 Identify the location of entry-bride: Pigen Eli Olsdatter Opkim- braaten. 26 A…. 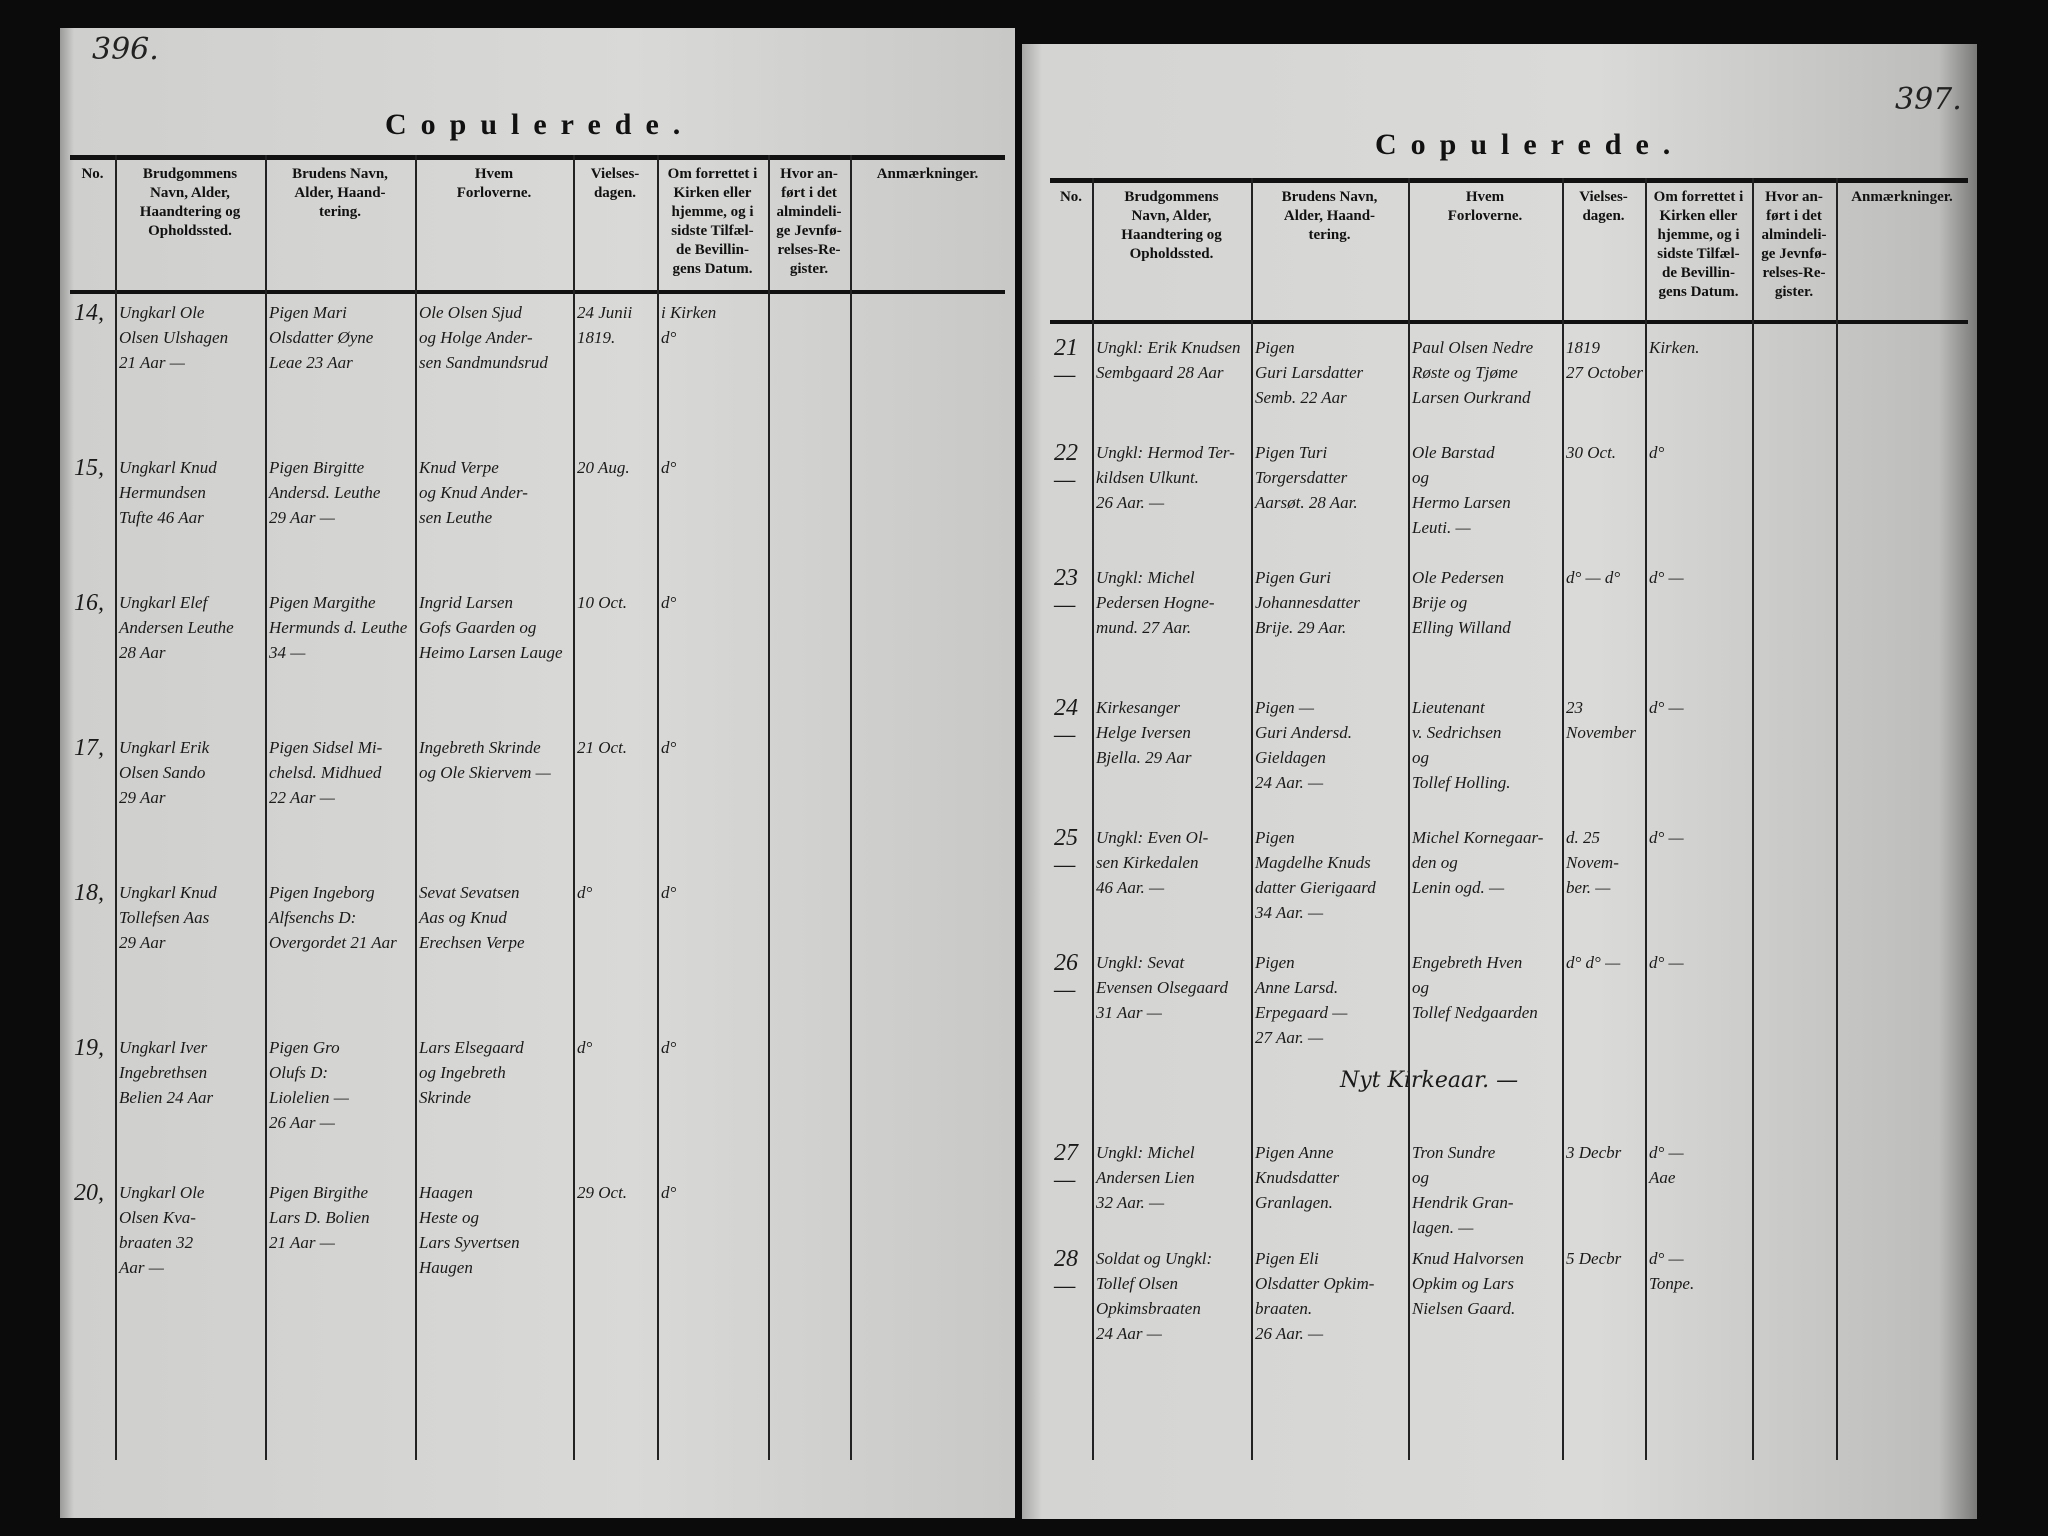
(1315, 1296).